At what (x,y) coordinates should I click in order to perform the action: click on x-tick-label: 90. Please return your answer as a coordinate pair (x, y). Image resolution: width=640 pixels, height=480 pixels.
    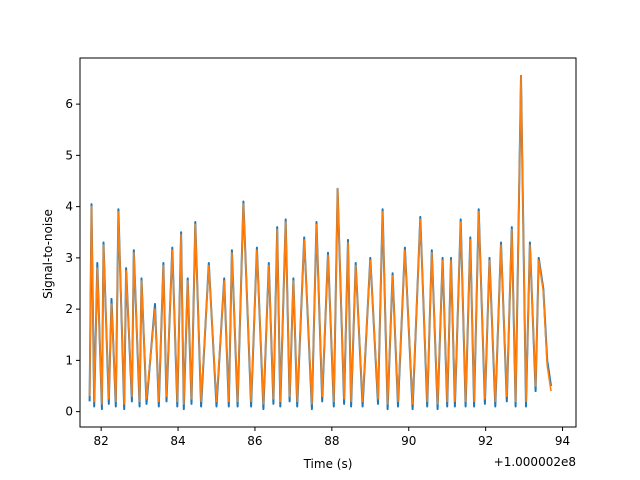
    Looking at the image, I should click on (408, 441).